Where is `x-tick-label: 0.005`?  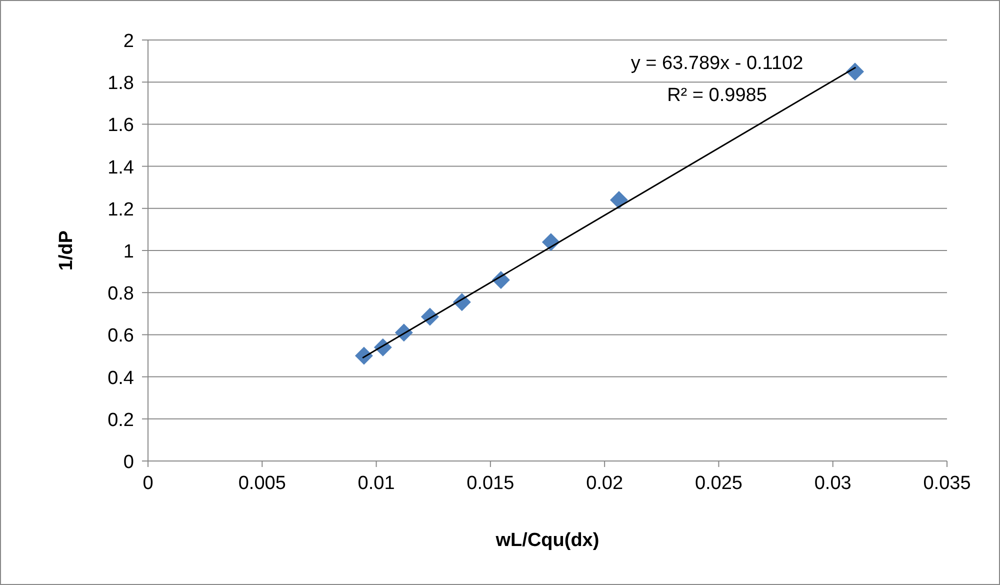 x-tick-label: 0.005 is located at coordinates (262, 483).